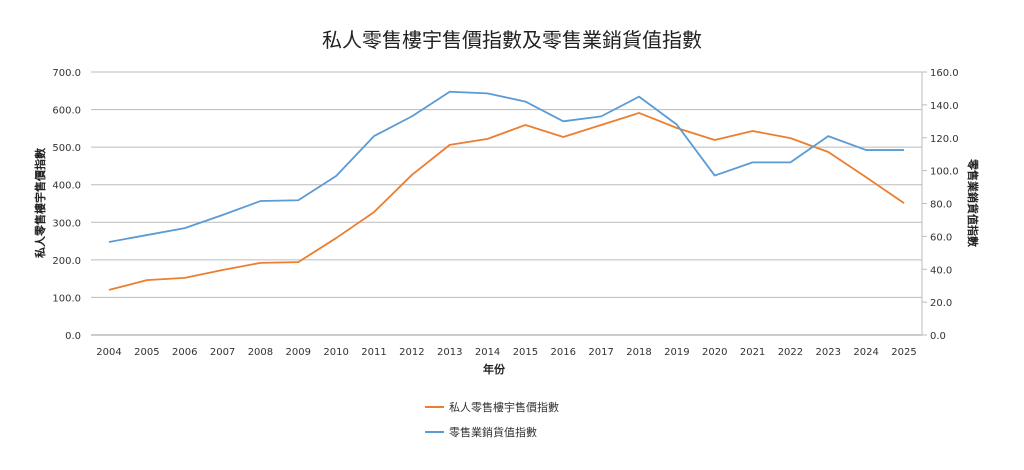 The image size is (1024, 470). Describe the element at coordinates (298, 352) in the screenshot. I see `x-tick-label: 2009` at that location.